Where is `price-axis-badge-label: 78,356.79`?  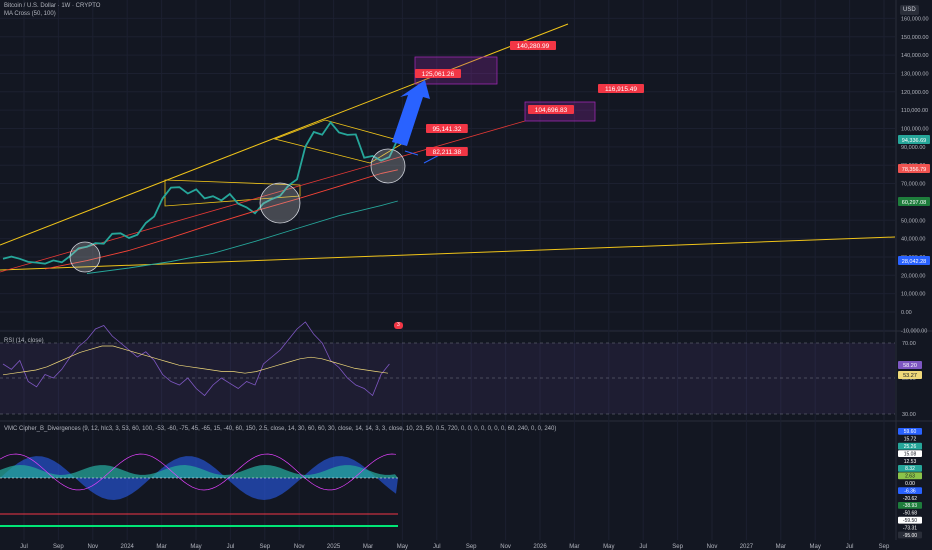 price-axis-badge-label: 78,356.79 is located at coordinates (914, 170).